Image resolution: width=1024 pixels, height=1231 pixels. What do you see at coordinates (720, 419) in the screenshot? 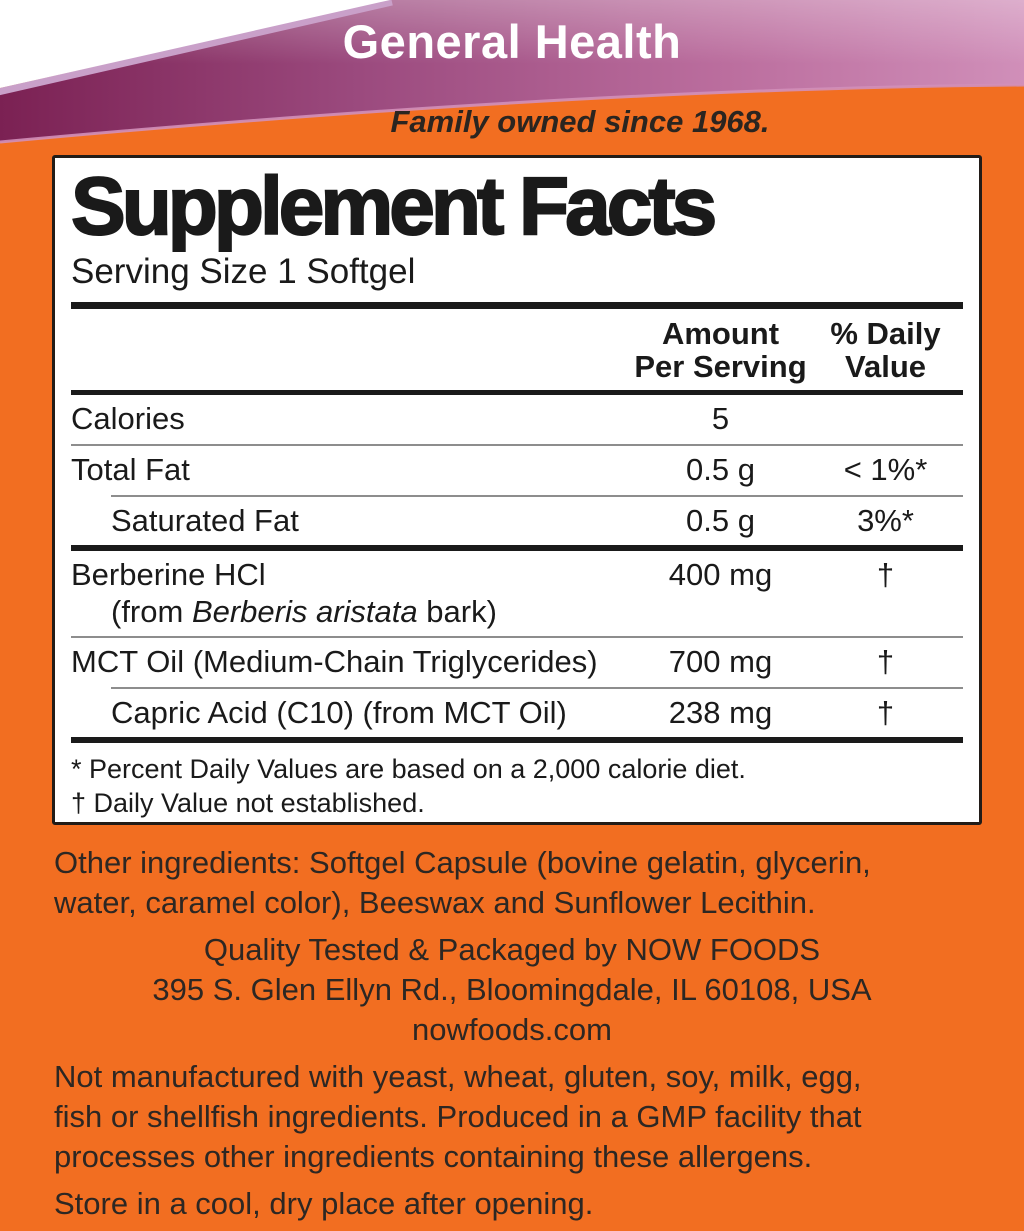
I see `row-amount: 5` at bounding box center [720, 419].